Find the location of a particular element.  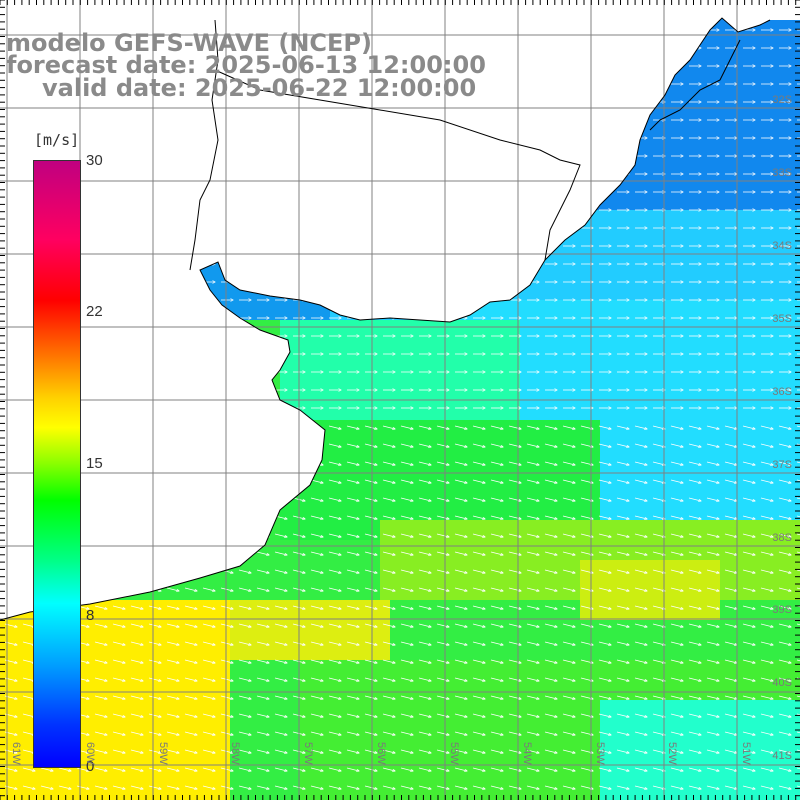

lon-label: 61W is located at coordinates (16, 753).